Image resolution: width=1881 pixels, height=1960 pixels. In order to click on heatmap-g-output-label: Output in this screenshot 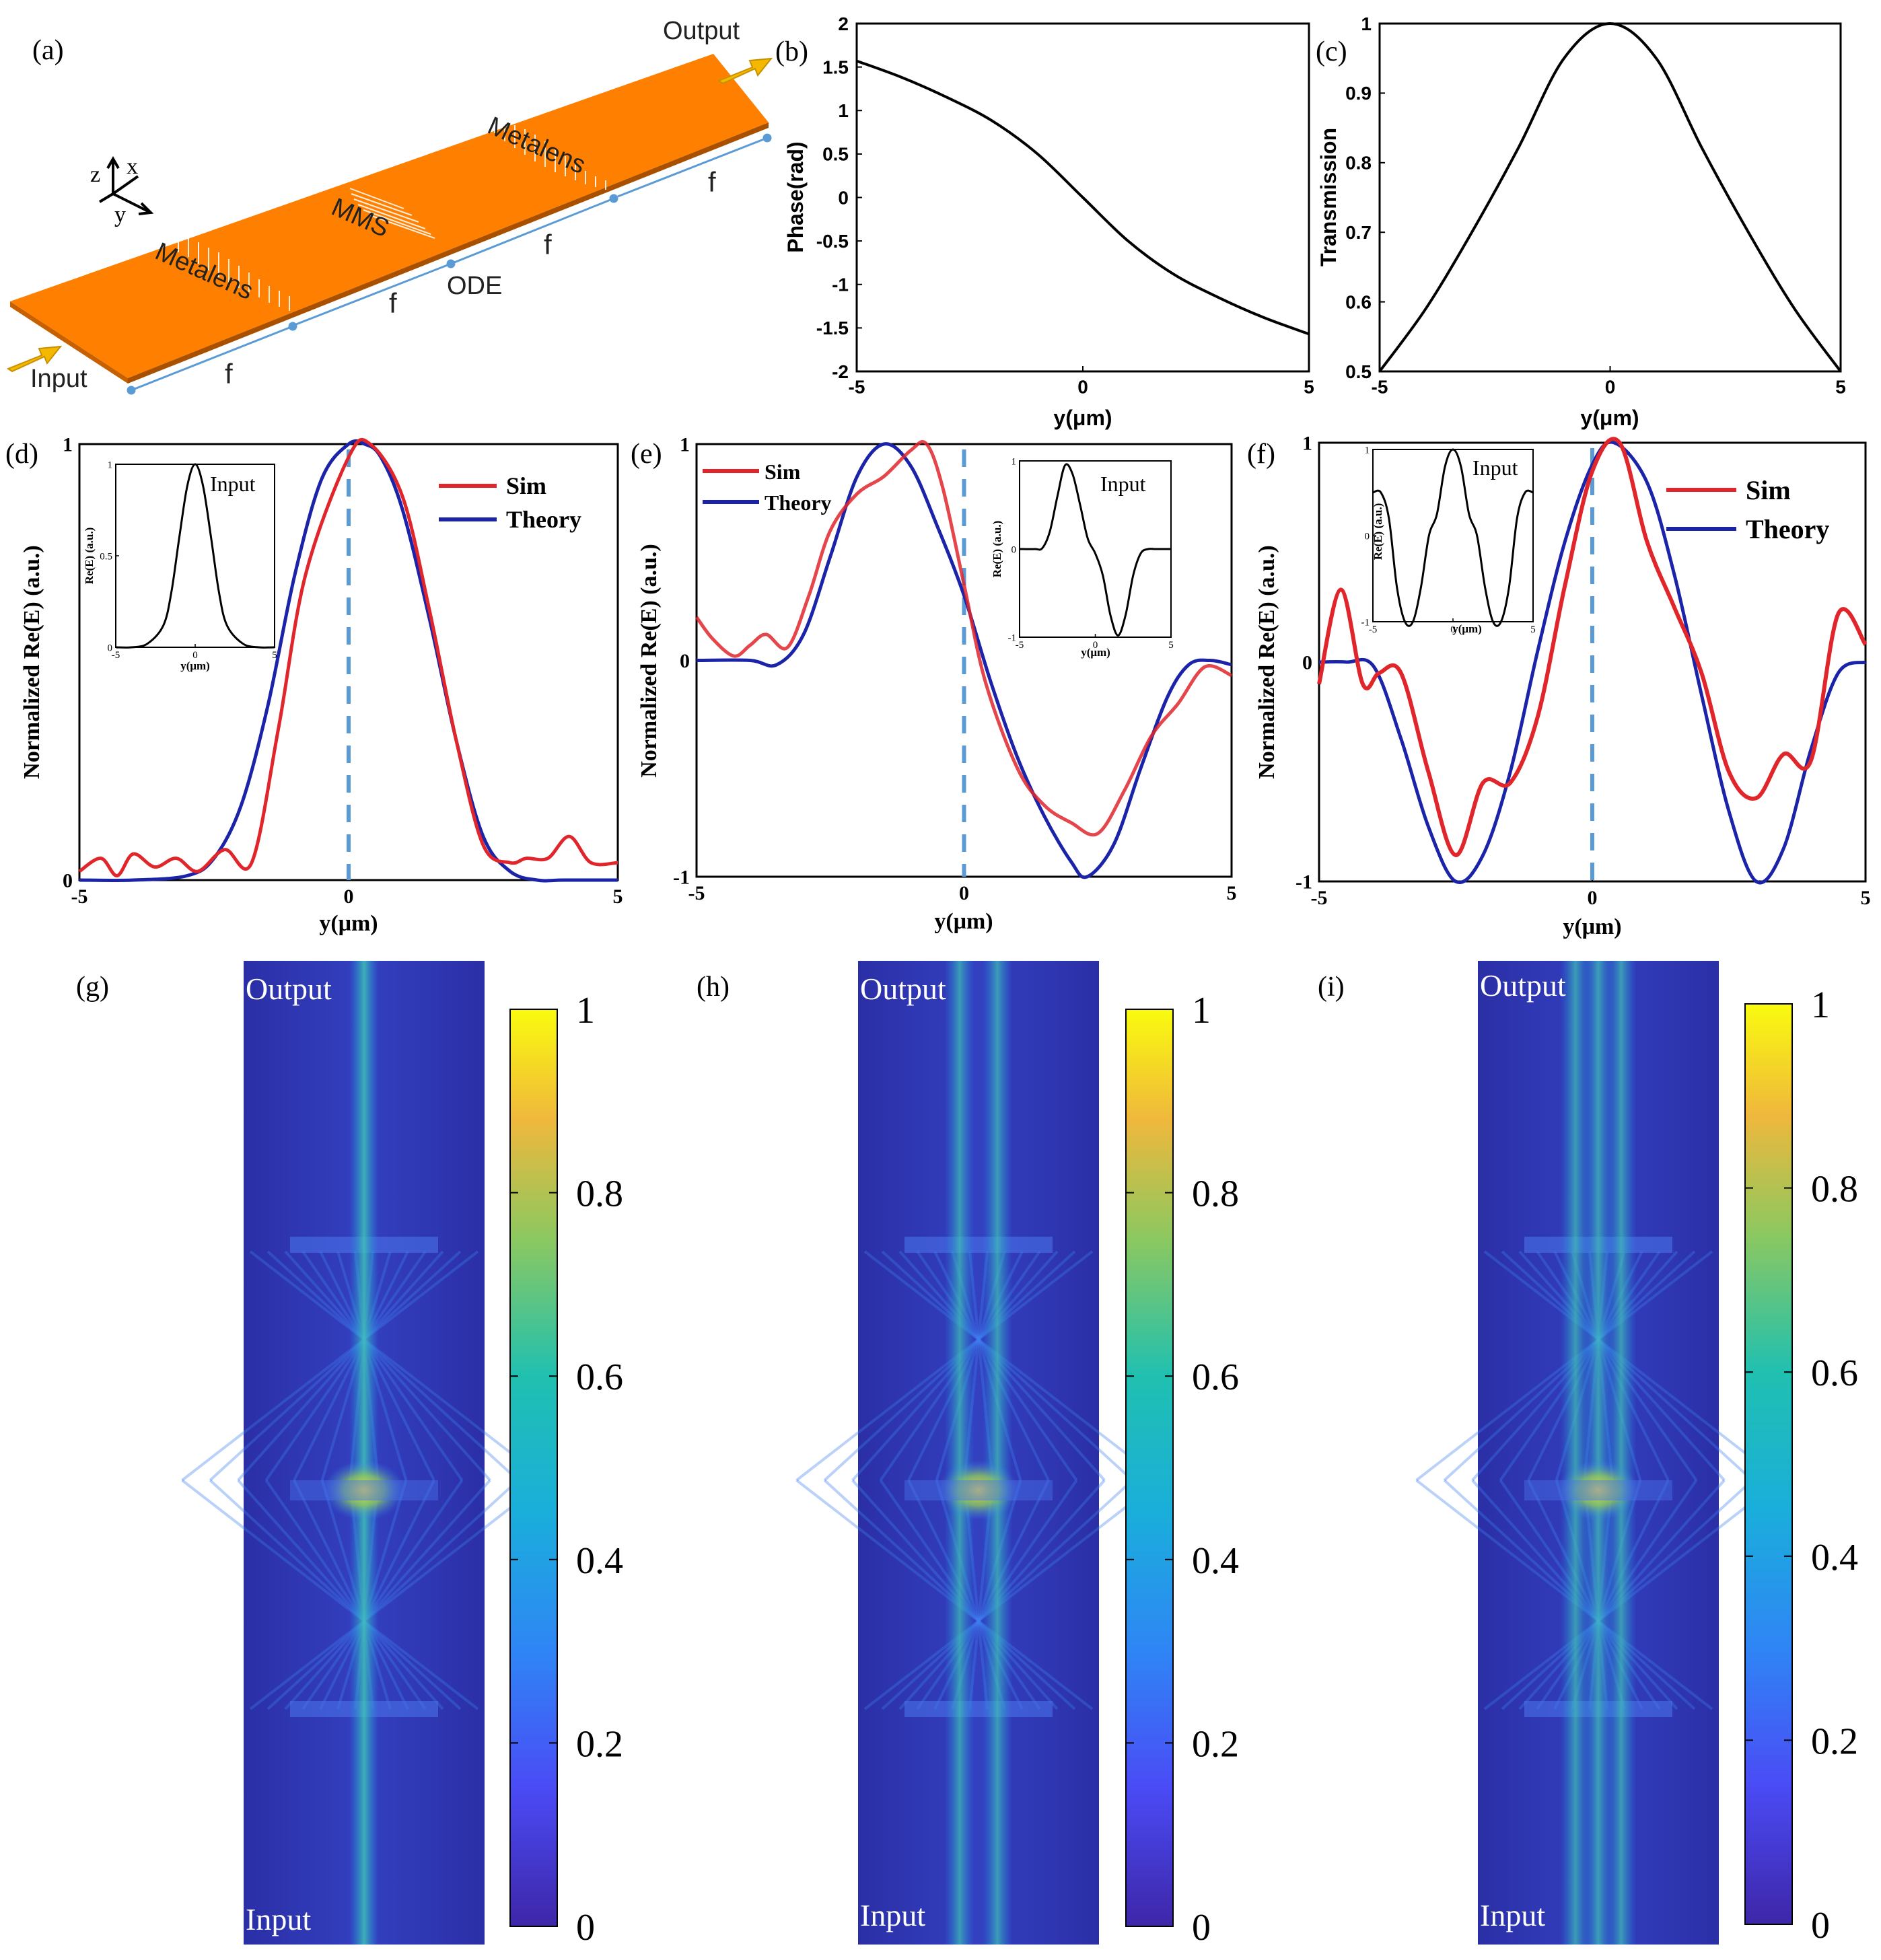, I will do `click(289, 989)`.